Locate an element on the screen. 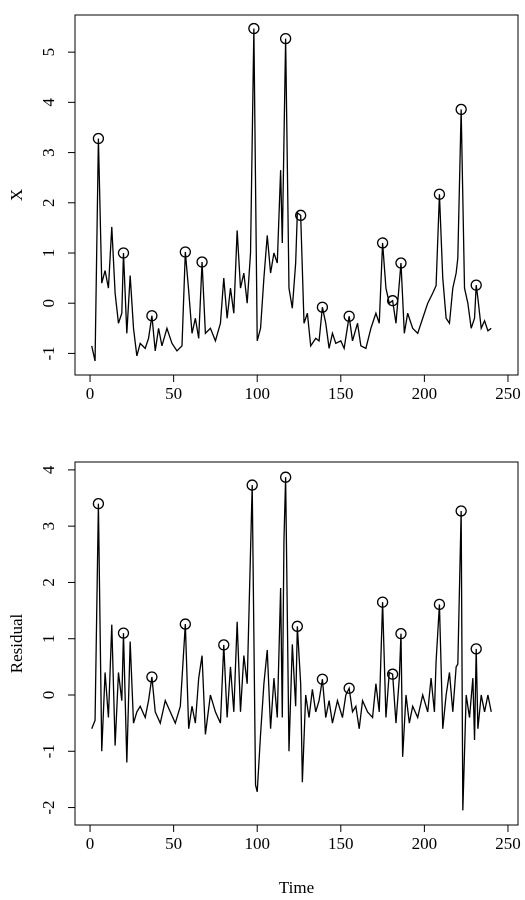 Image resolution: width=525 pixels, height=900 pixels. y-tick-label: 5 is located at coordinates (48, 52).